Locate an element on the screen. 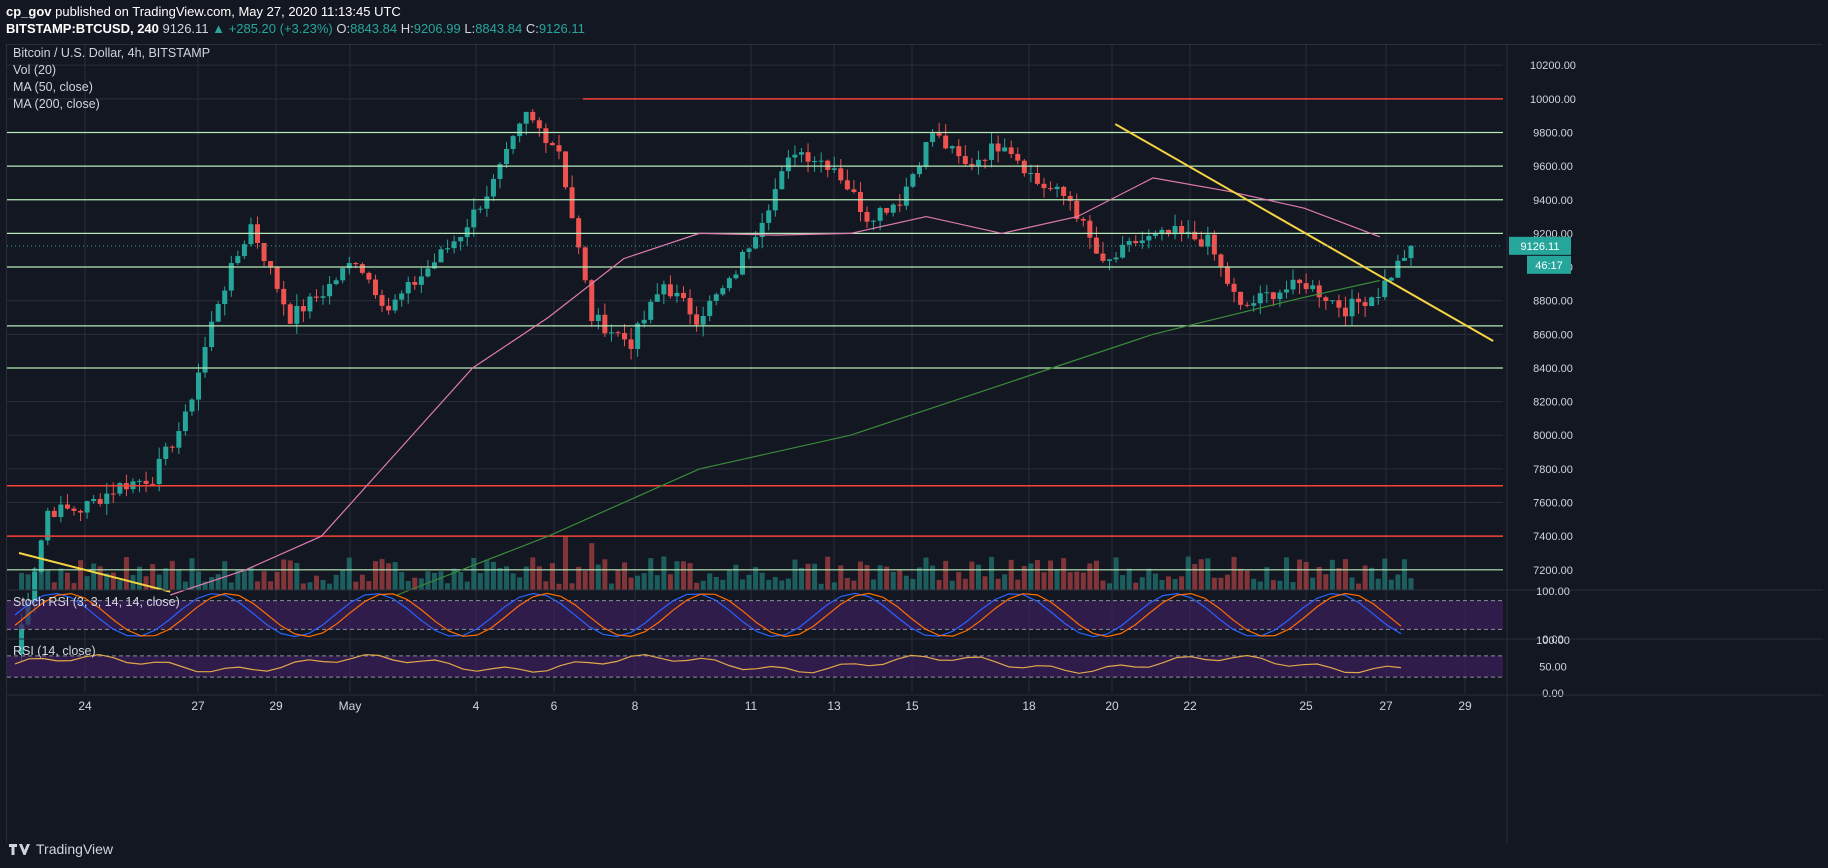 The width and height of the screenshot is (1828, 868). low-label: L: is located at coordinates (470, 28).